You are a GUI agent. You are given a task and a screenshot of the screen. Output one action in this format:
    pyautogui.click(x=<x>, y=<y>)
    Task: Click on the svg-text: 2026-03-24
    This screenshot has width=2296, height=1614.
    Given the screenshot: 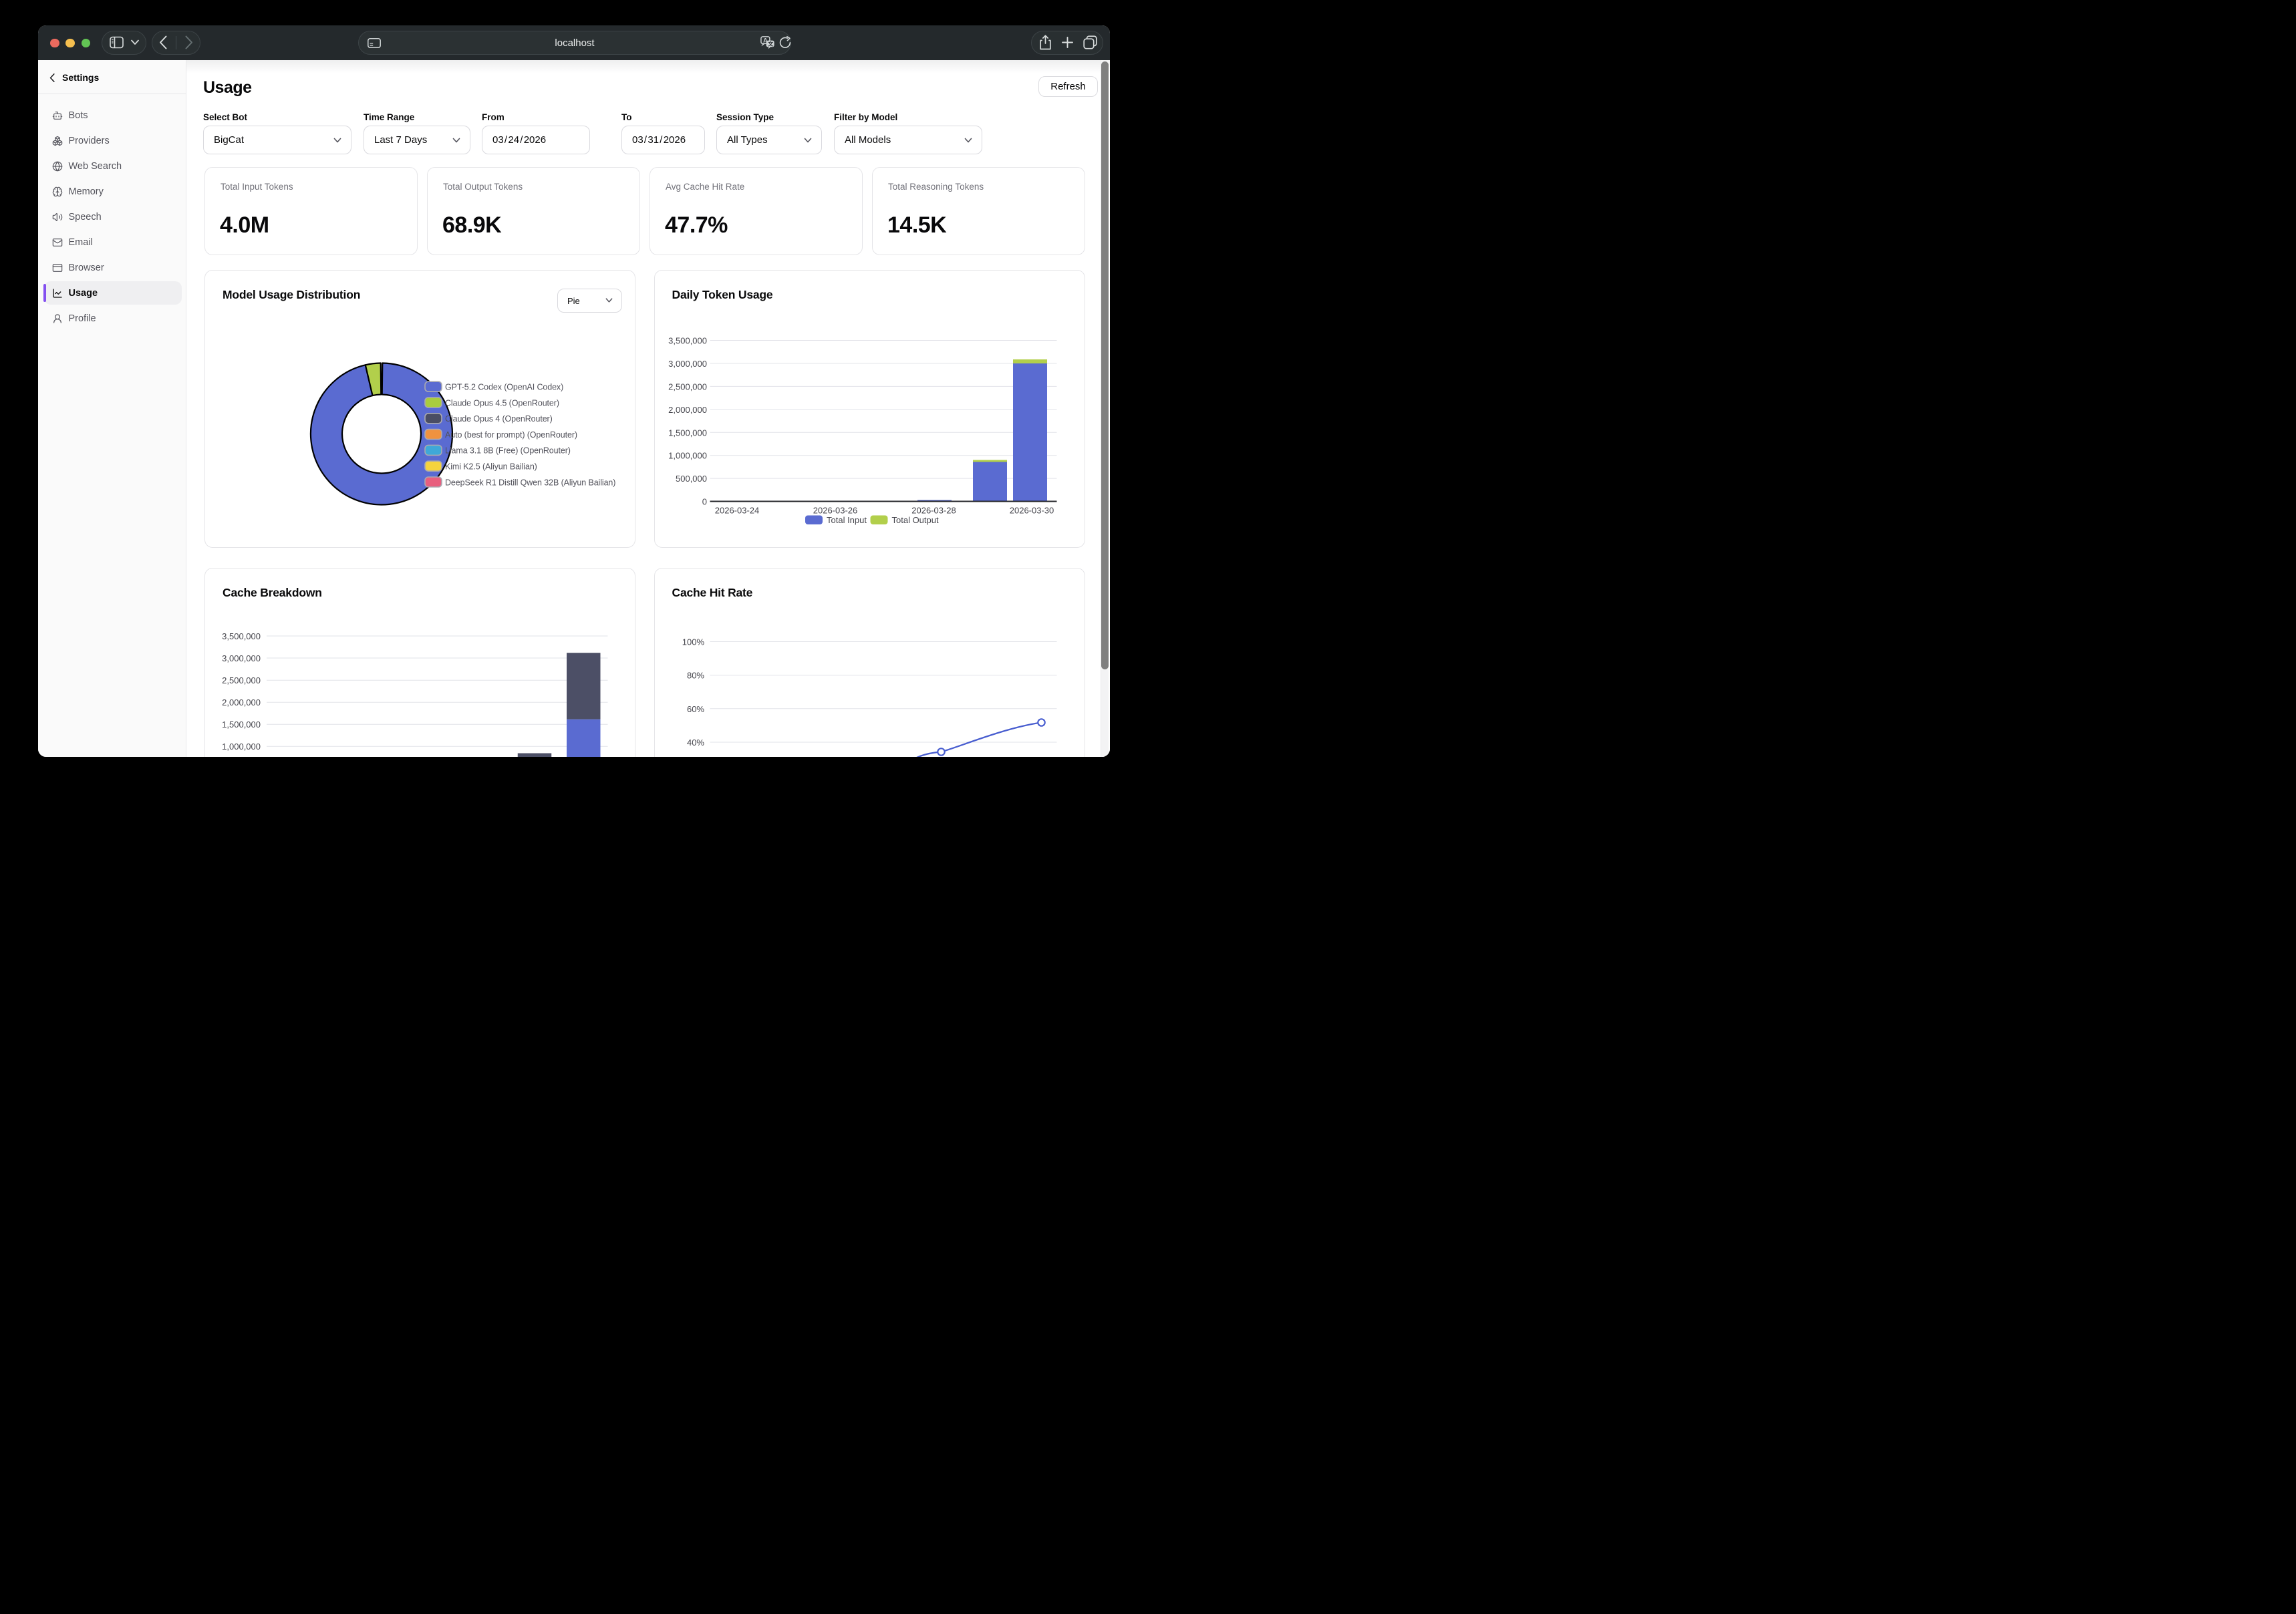 What is the action you would take?
    pyautogui.click(x=737, y=511)
    